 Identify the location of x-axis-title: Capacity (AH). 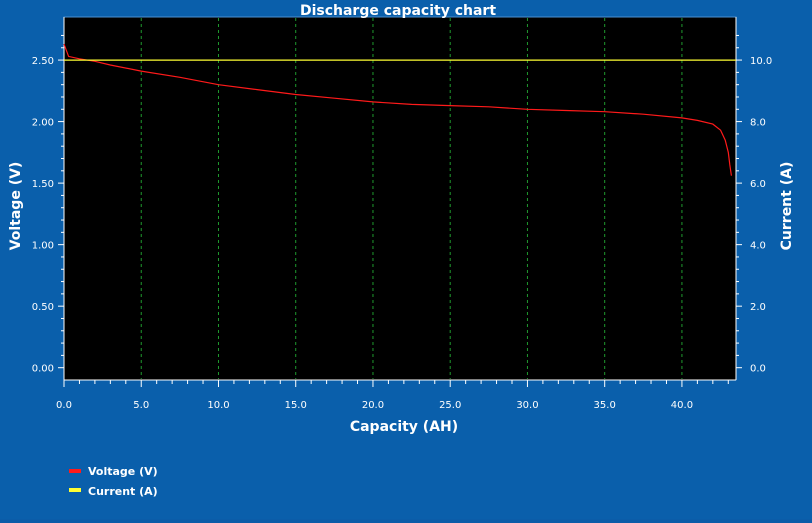
(404, 427).